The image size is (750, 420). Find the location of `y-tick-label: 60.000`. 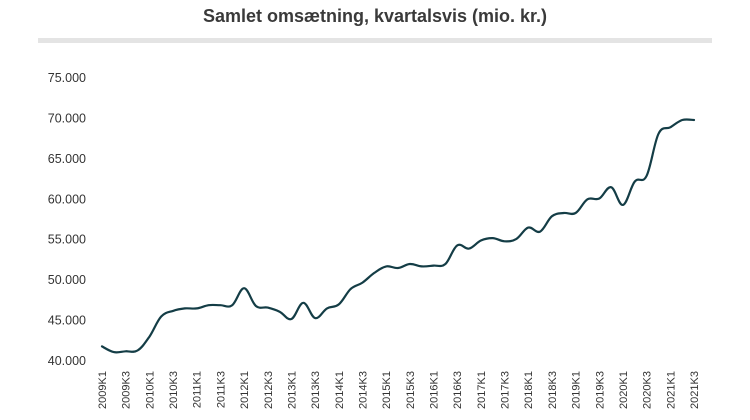

y-tick-label: 60.000 is located at coordinates (67, 199).